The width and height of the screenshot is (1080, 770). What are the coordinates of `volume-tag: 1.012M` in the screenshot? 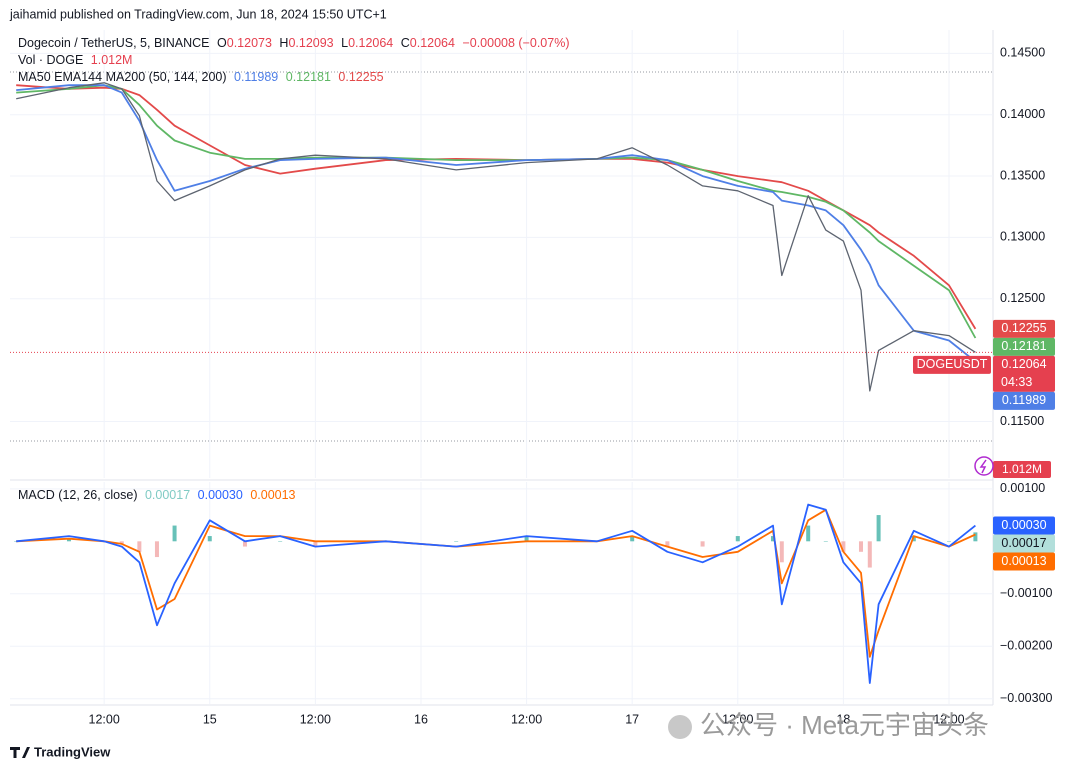 It's located at (1022, 469).